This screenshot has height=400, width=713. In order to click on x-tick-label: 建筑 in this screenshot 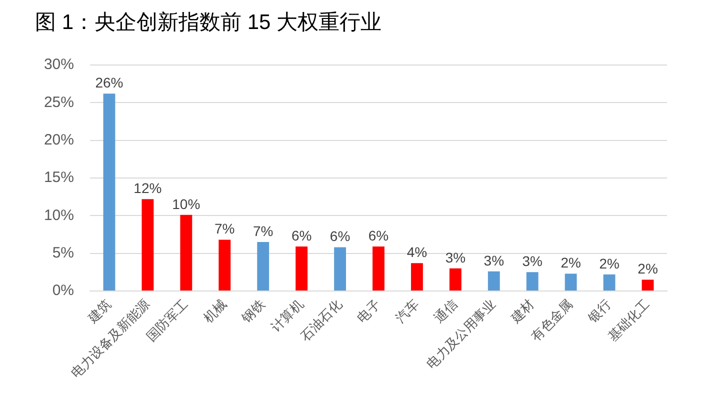, I will do `click(99, 311)`.